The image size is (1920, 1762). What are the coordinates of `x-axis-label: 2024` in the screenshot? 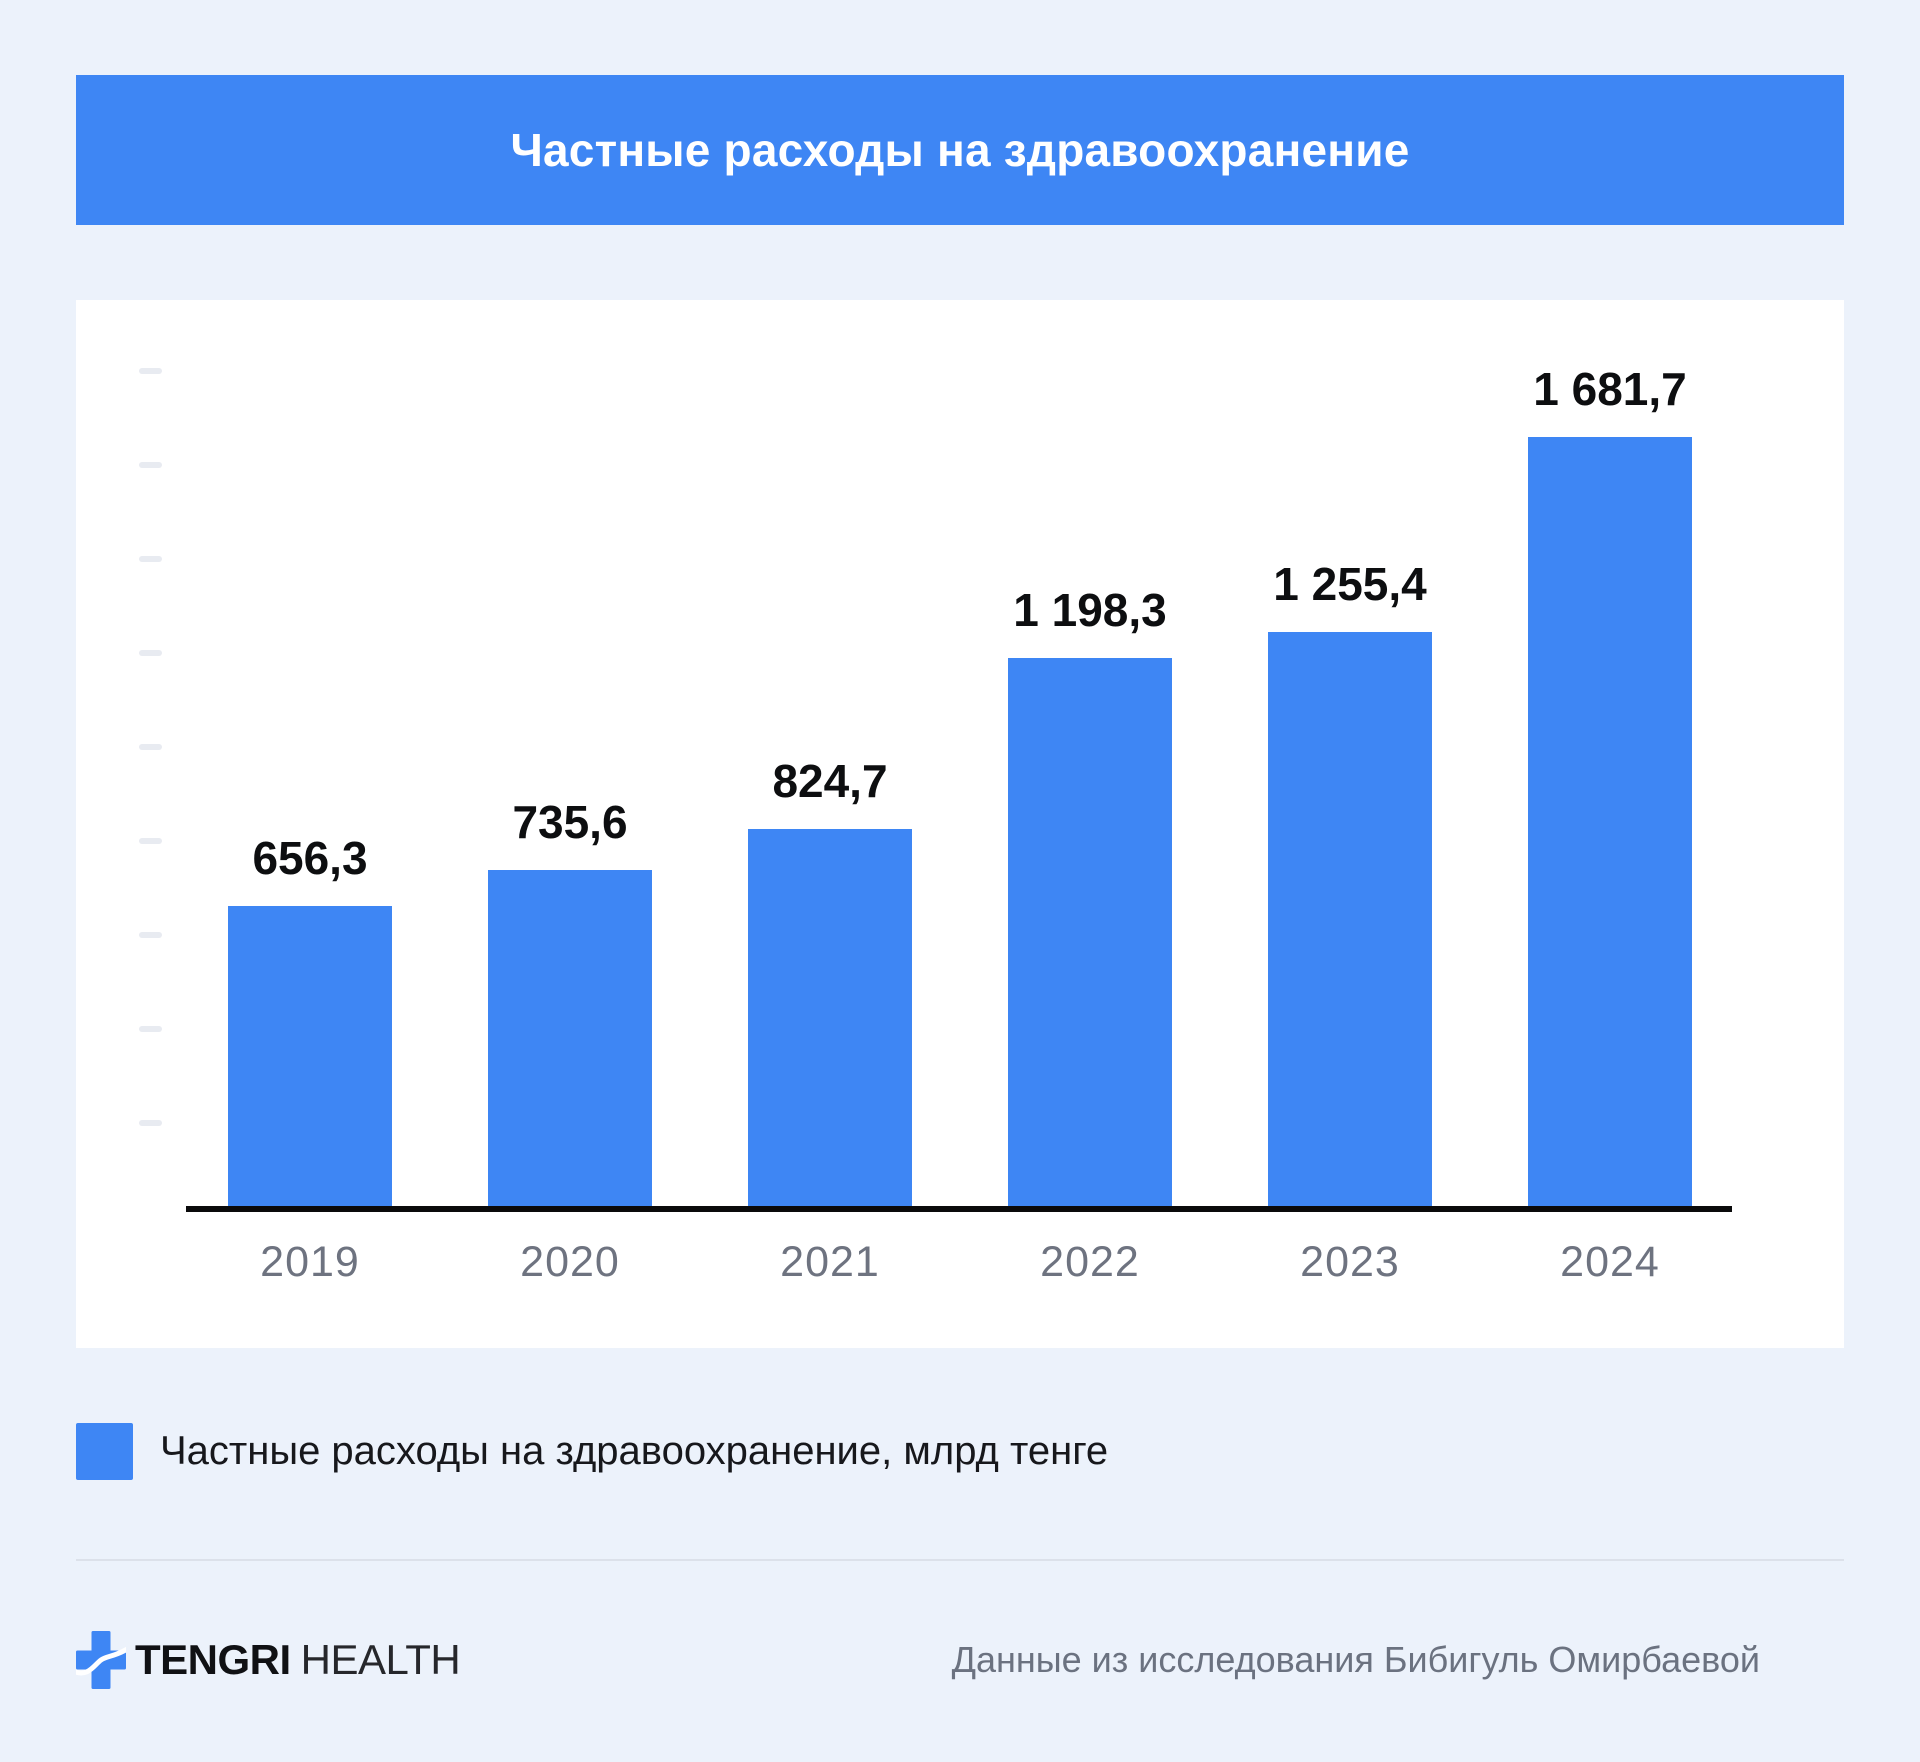 It's located at (1610, 1262).